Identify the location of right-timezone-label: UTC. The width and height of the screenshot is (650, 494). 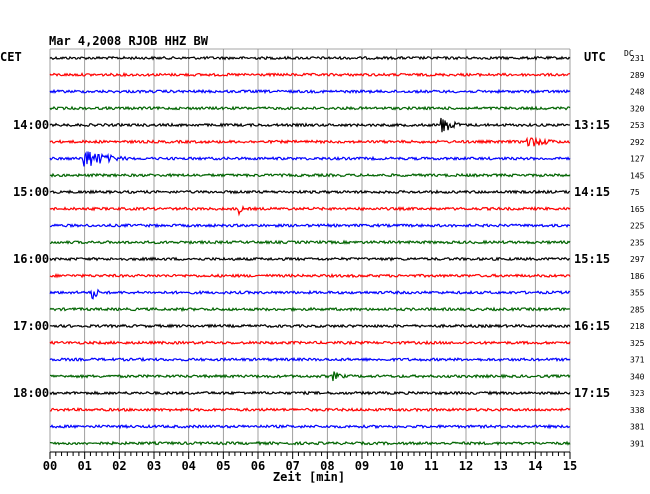
(595, 57).